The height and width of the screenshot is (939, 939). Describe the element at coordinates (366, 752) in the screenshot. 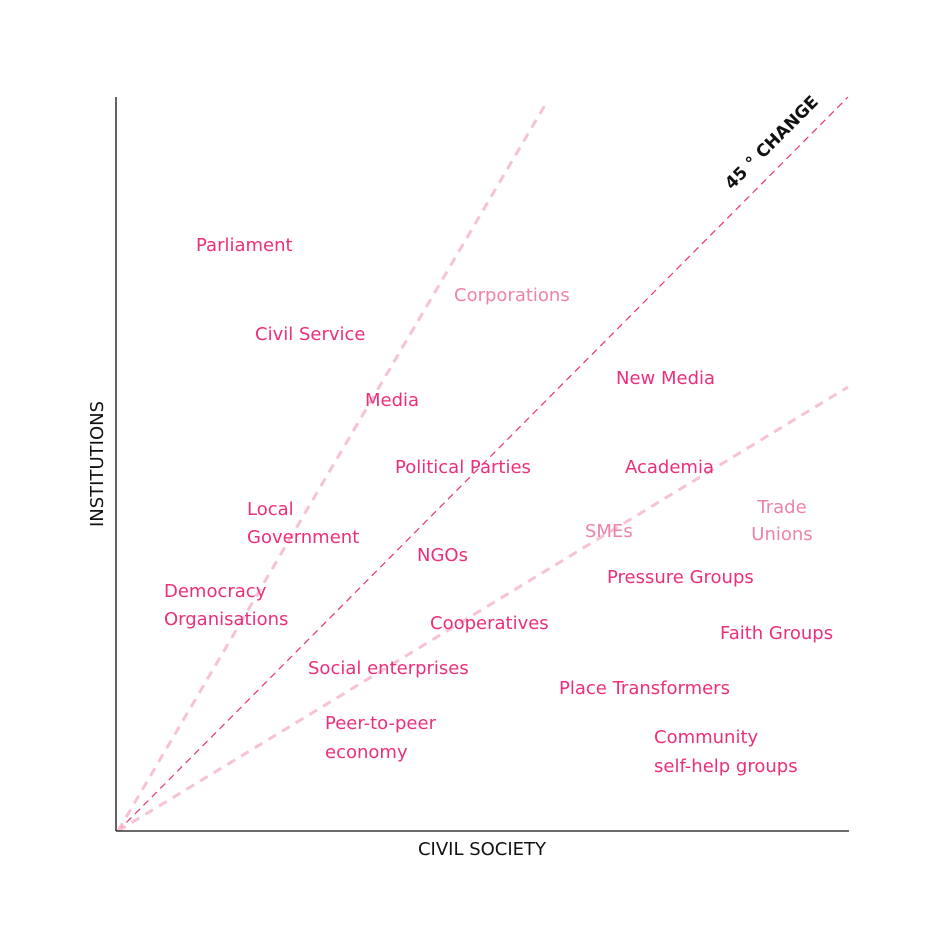

I see `node-label: economy` at that location.